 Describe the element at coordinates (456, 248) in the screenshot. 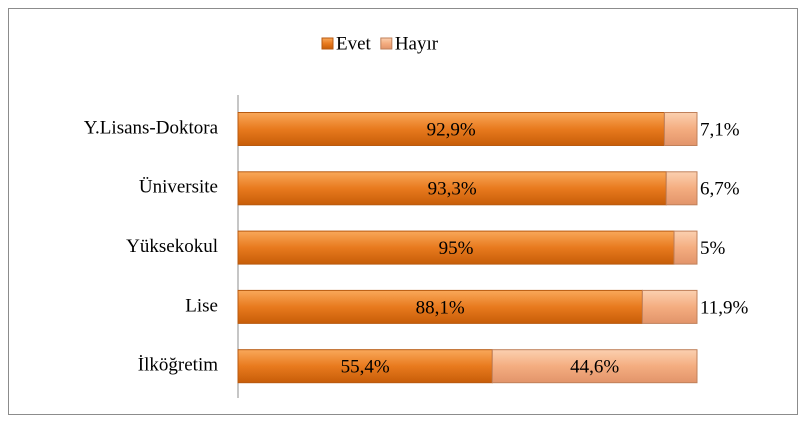

I see `data-label: 95%` at that location.